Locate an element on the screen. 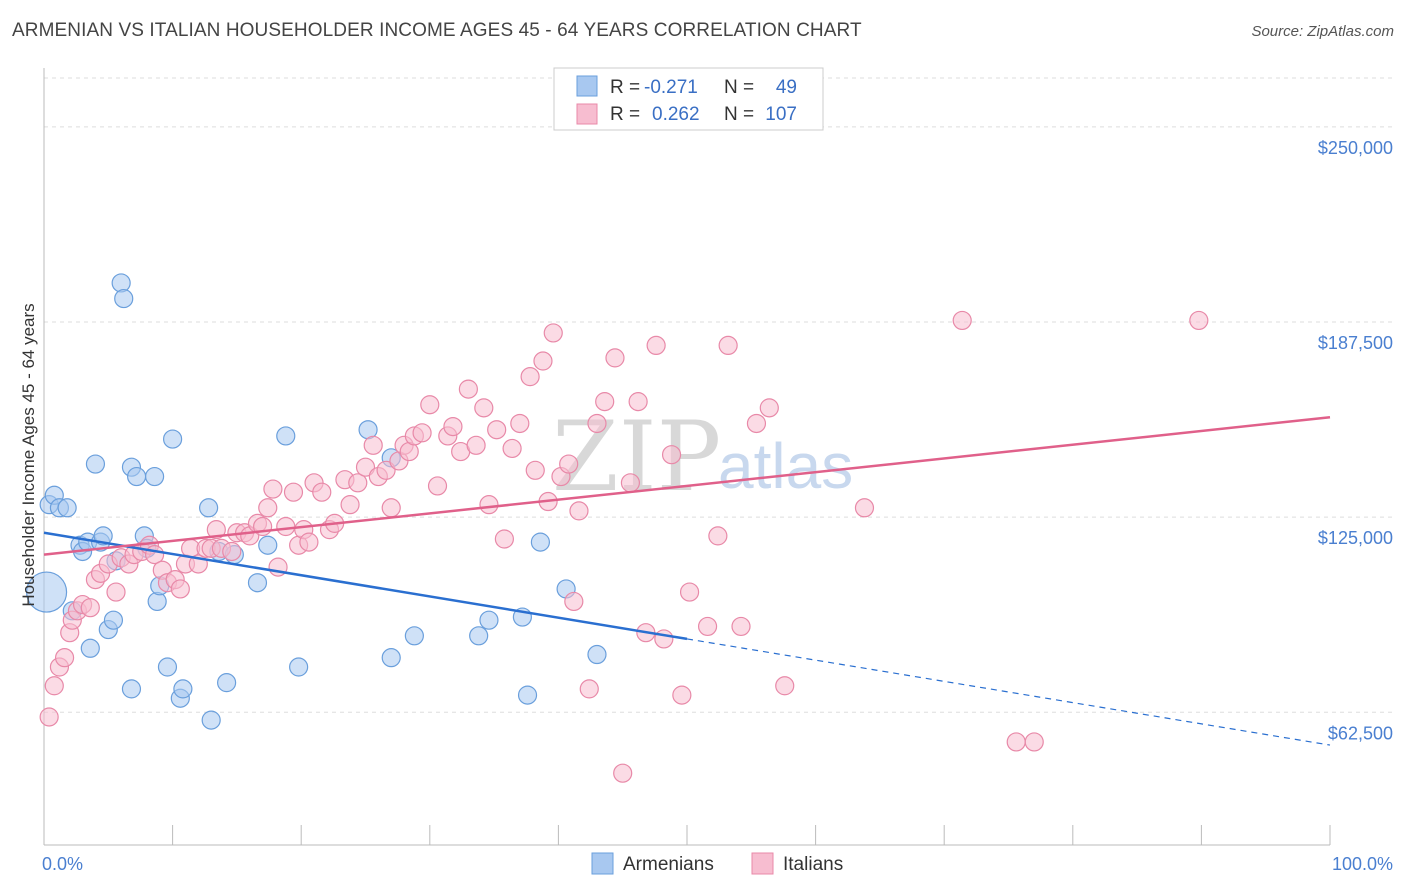 Image resolution: width=1406 pixels, height=892 pixels. legend-n-value-2: 107 is located at coordinates (781, 114).